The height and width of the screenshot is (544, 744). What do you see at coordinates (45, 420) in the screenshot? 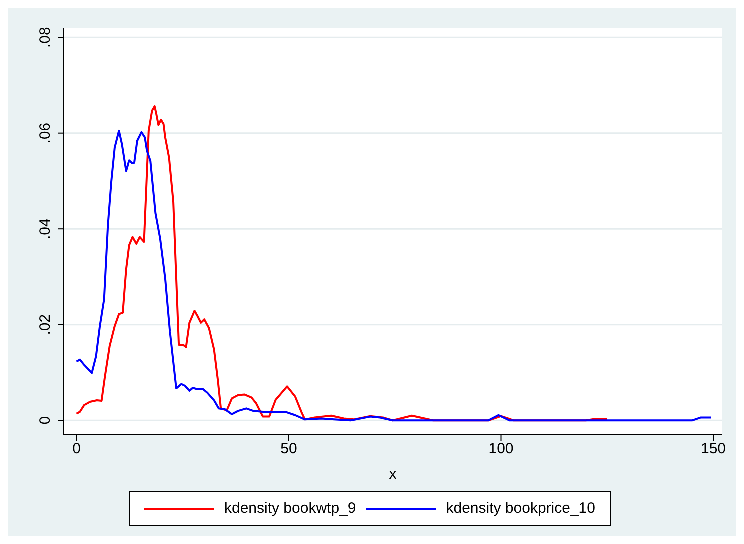
I see `y-tick-label: 0` at bounding box center [45, 420].